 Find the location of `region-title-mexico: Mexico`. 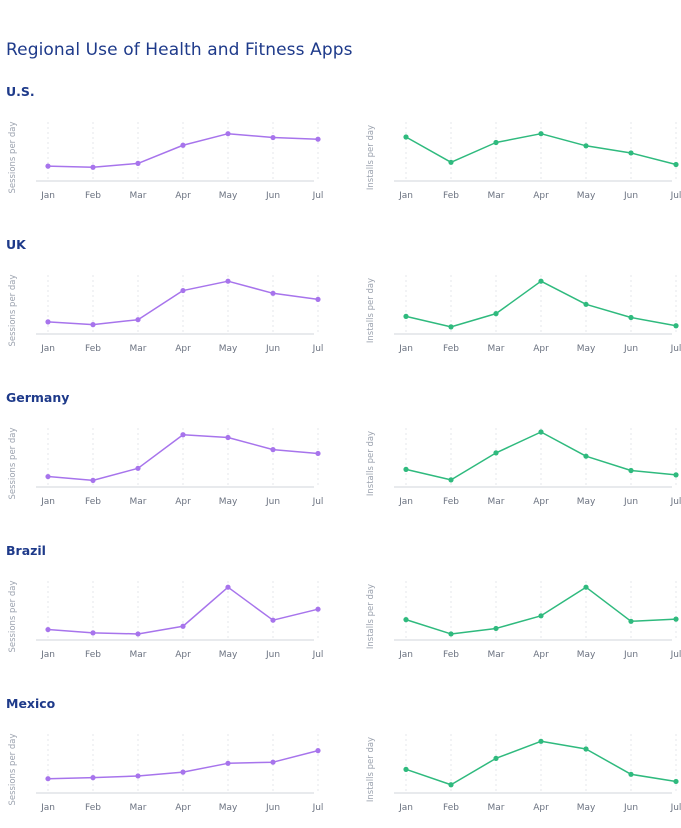

region-title-mexico: Mexico is located at coordinates (31, 703).